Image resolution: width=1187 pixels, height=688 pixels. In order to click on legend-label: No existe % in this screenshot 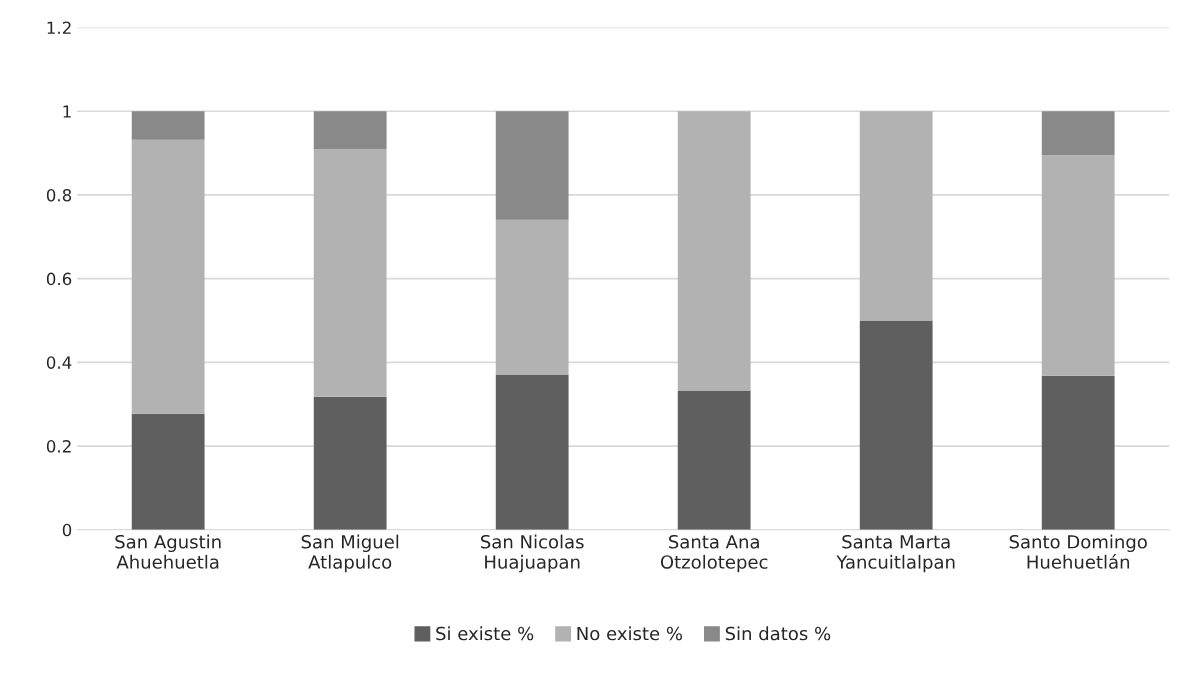, I will do `click(630, 633)`.